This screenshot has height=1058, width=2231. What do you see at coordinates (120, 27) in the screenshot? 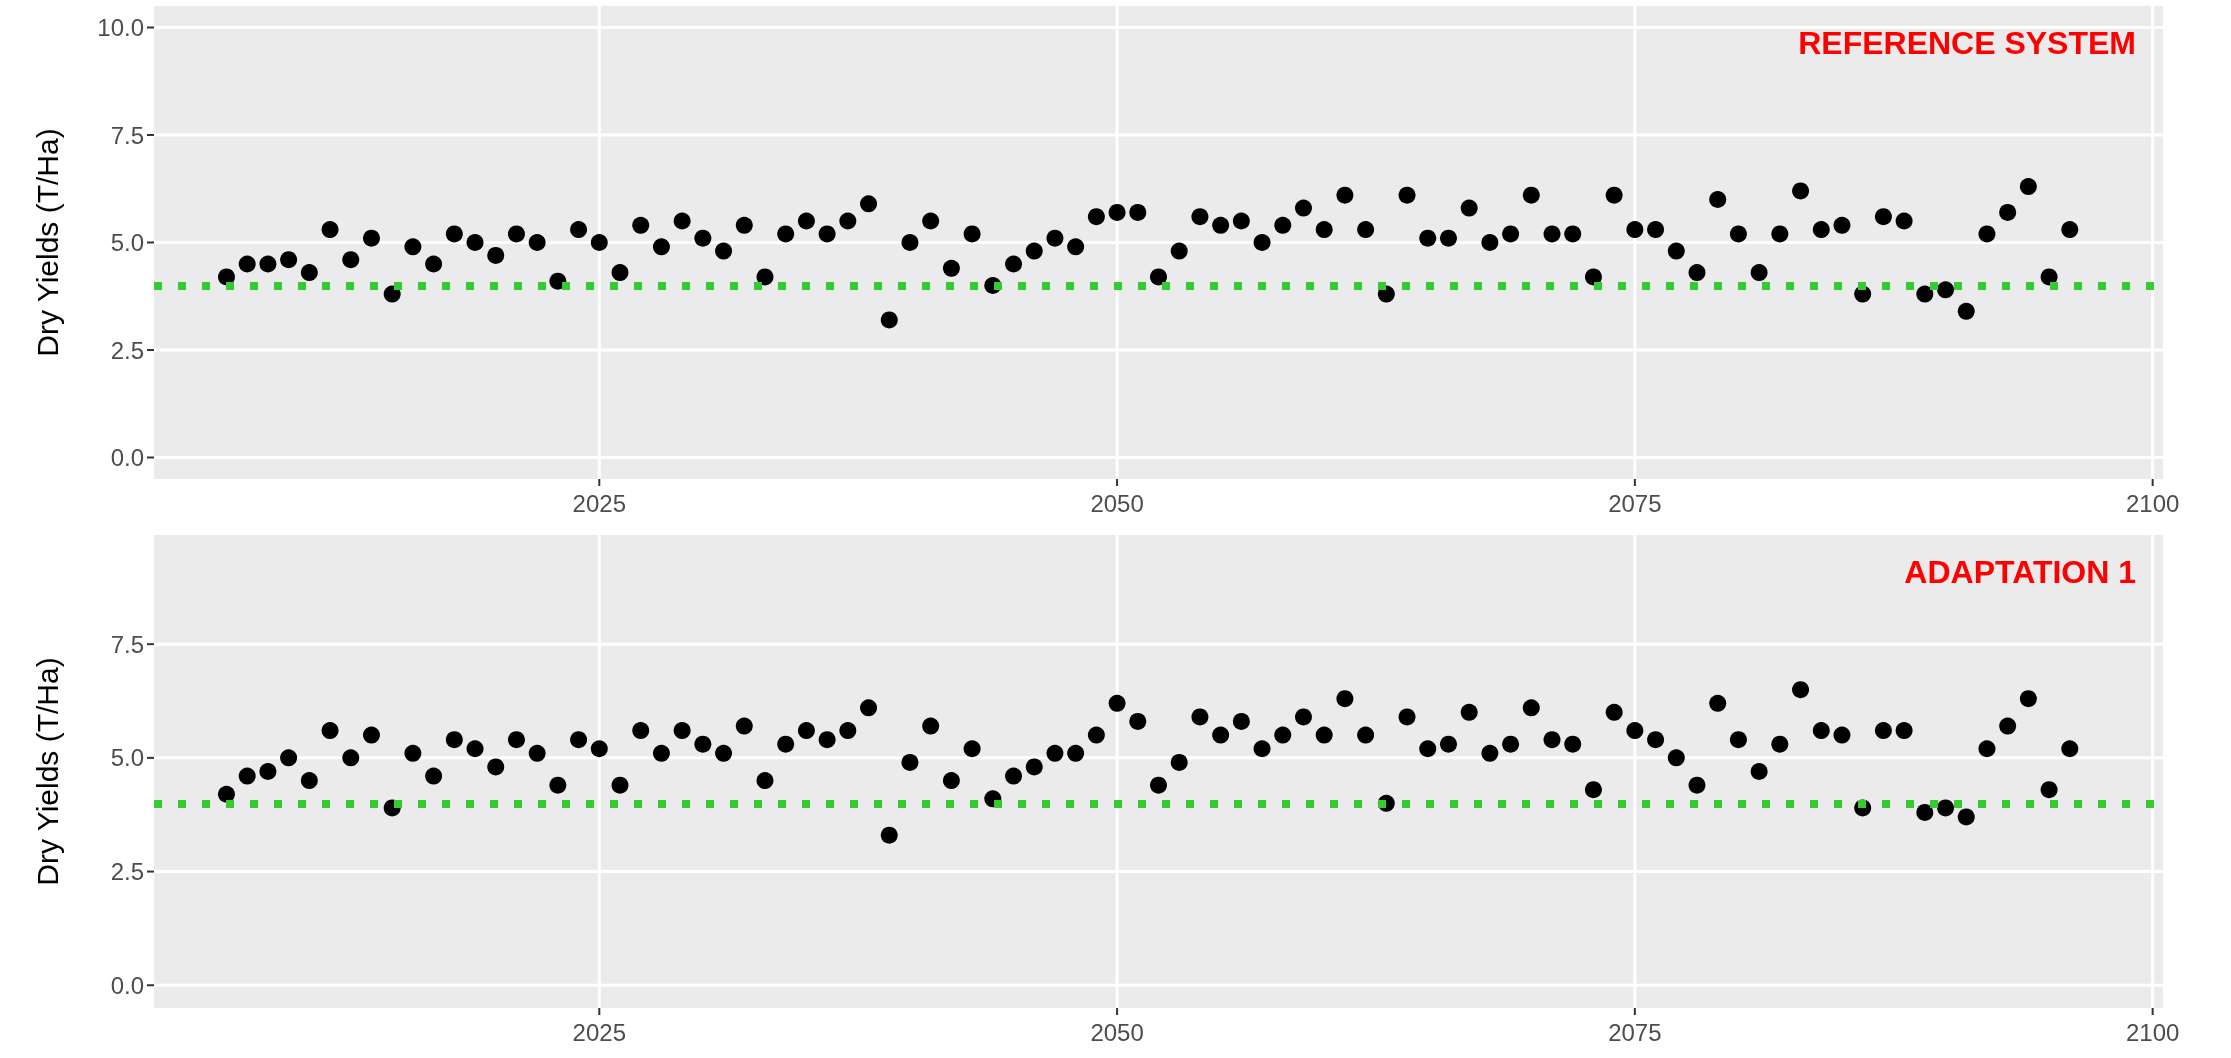
I see `y-tick-label: 10.0` at bounding box center [120, 27].